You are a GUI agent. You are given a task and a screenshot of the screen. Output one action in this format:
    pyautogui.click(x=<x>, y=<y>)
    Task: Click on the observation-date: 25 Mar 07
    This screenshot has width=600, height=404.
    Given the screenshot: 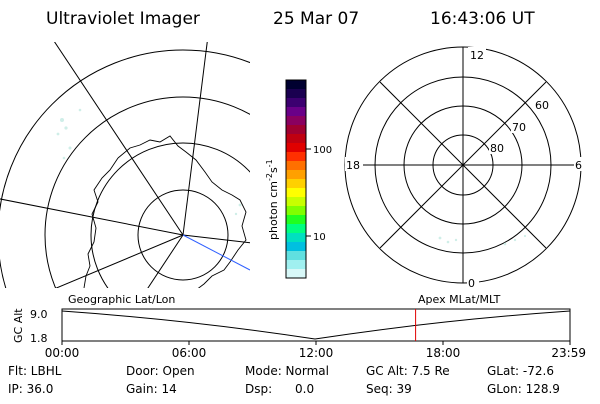 What is the action you would take?
    pyautogui.click(x=316, y=19)
    